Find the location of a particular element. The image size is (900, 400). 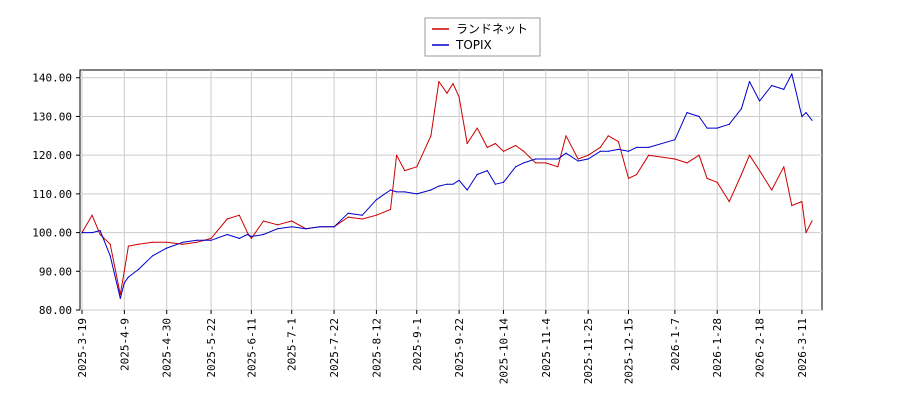

x-tick-label: 2026-2-18 is located at coordinates (760, 348).